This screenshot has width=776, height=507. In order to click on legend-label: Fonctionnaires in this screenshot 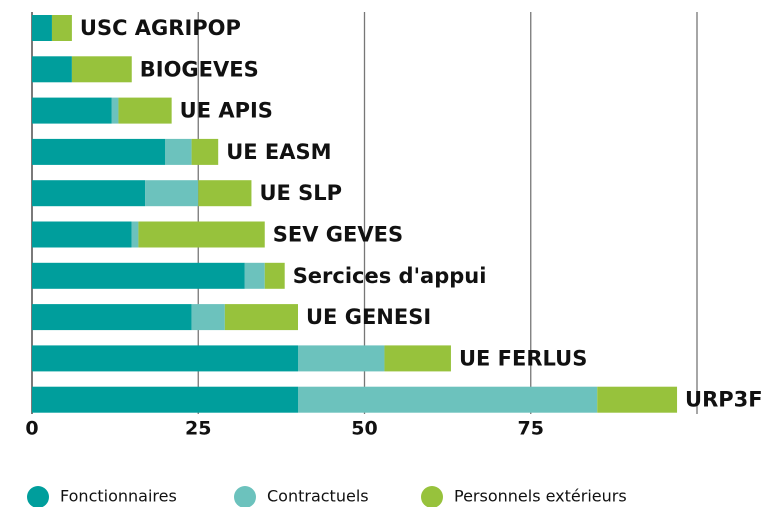, I will do `click(118, 496)`.